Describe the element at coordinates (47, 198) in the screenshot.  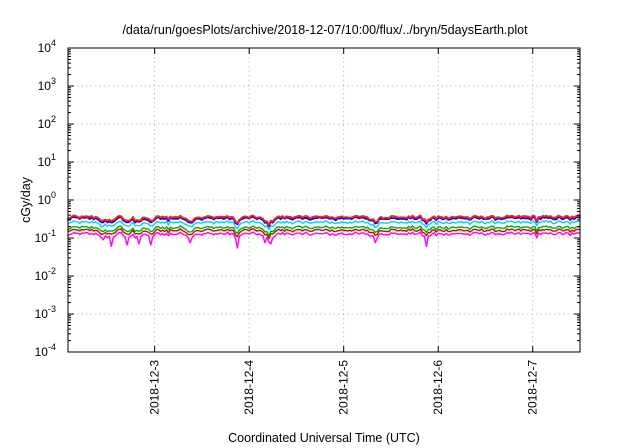
I see `y-tick-label: 10⁰` at that location.